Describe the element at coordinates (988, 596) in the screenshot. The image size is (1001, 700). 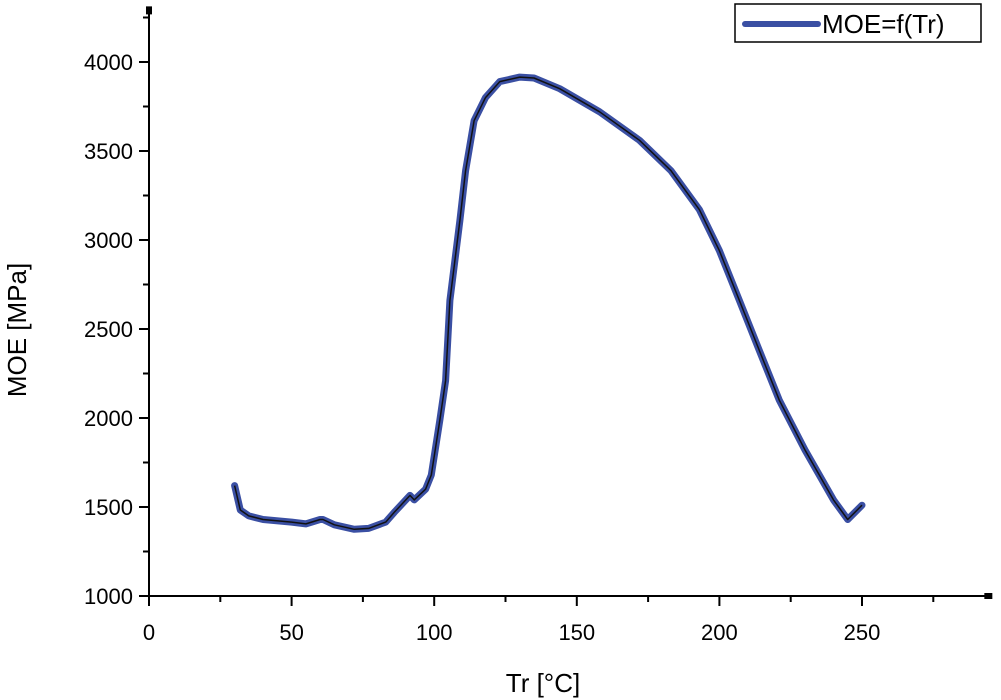
I see `x-axis-end` at that location.